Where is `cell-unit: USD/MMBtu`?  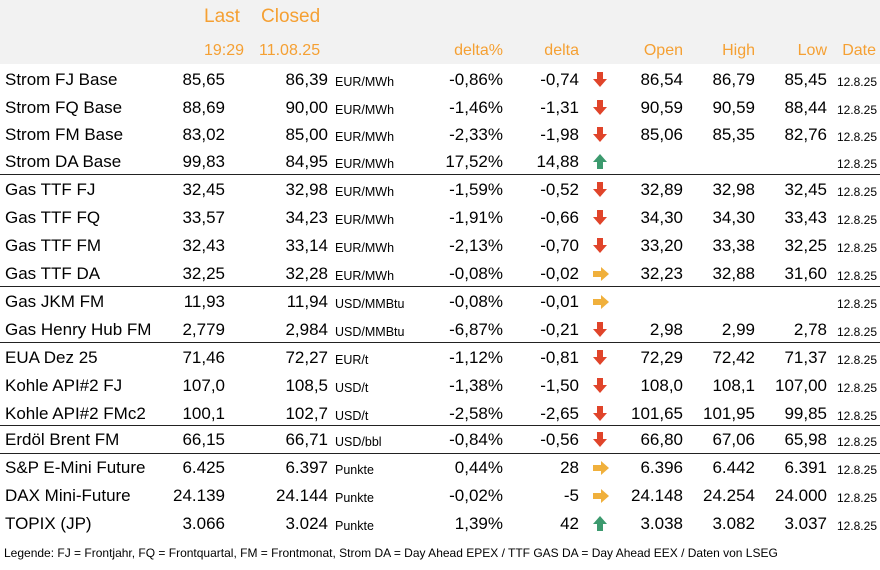
cell-unit: USD/MMBtu is located at coordinates (370, 332).